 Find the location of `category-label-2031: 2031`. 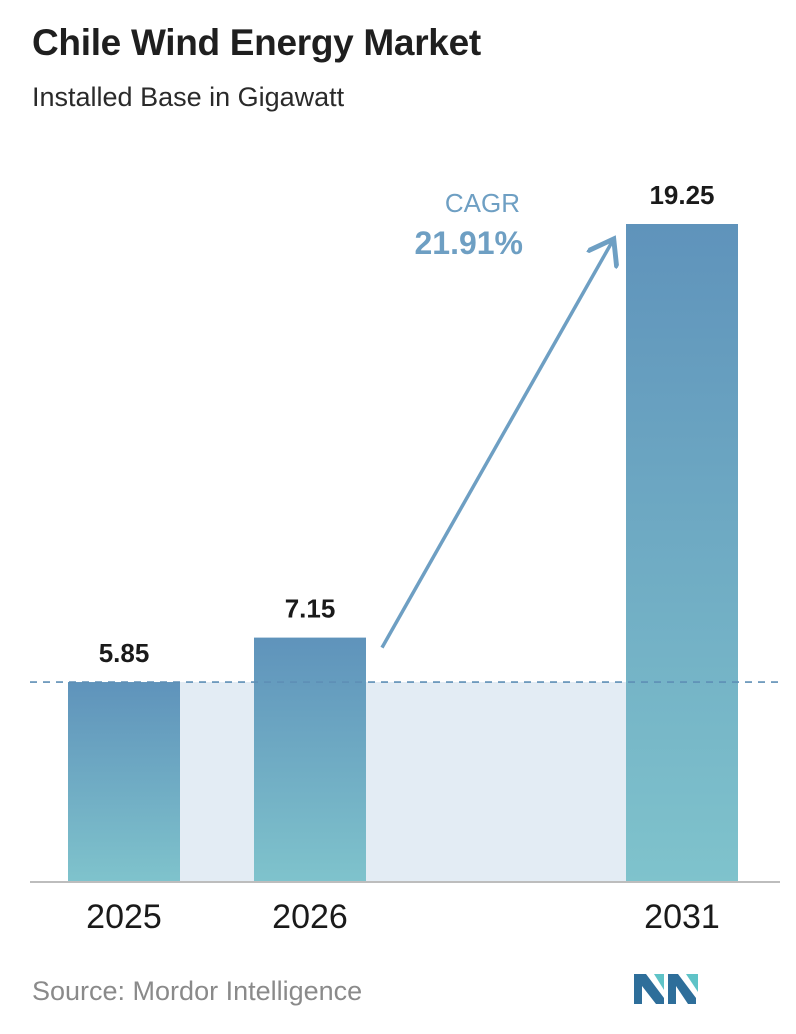

category-label-2031: 2031 is located at coordinates (682, 917).